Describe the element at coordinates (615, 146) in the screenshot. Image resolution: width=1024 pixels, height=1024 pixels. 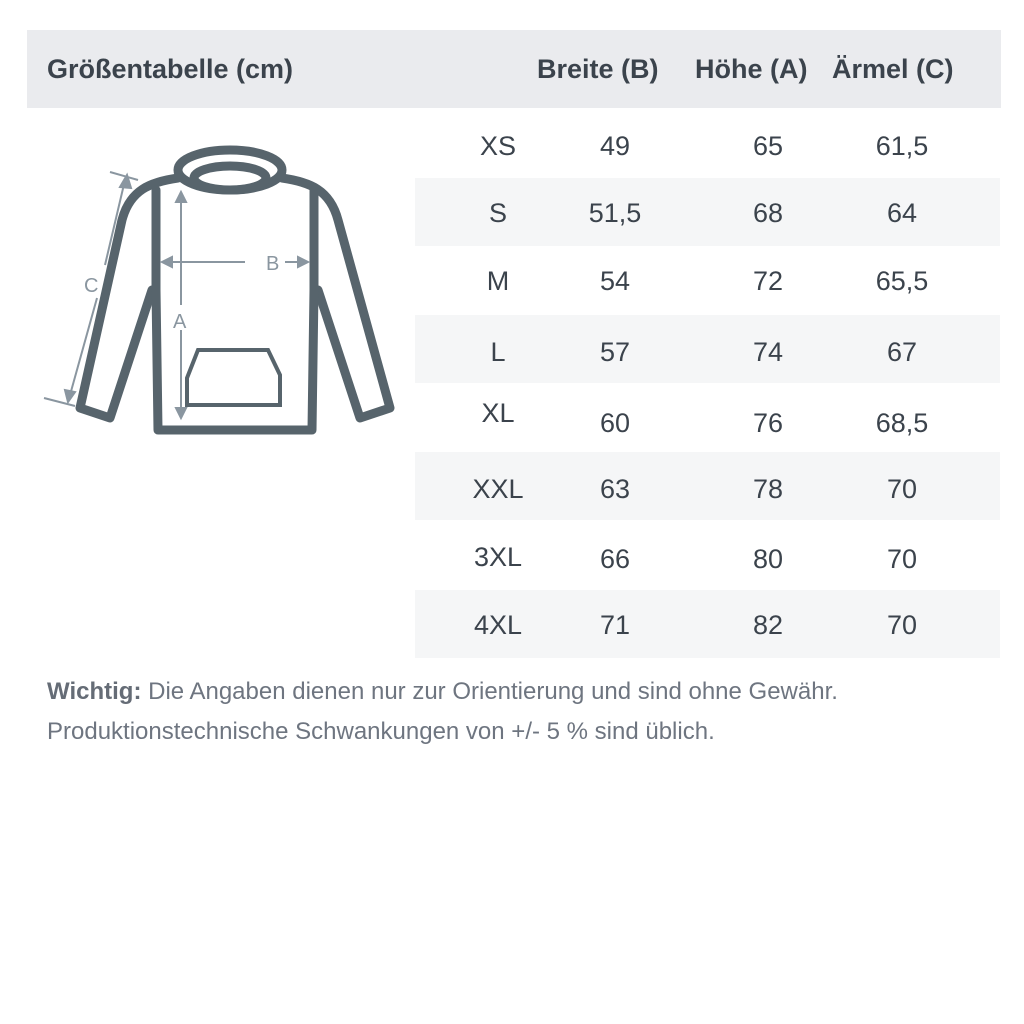
I see `measurement-b: 49` at that location.